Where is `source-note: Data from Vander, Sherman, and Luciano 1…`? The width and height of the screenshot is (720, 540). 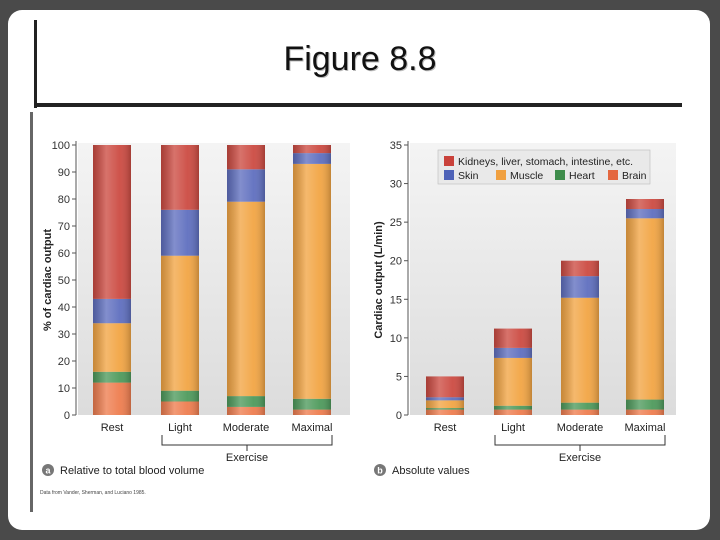
source-note: Data from Vander, Sherman, and Luciano 1… is located at coordinates (93, 493).